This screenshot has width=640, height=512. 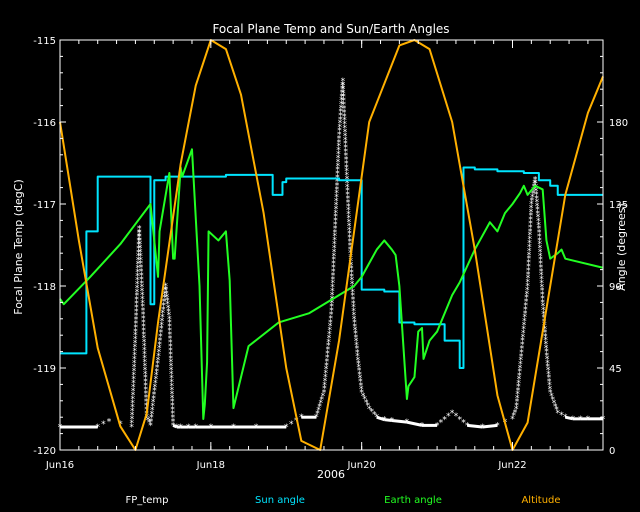 What do you see at coordinates (44, 451) in the screenshot?
I see `y-tick-label-left: -120` at bounding box center [44, 451].